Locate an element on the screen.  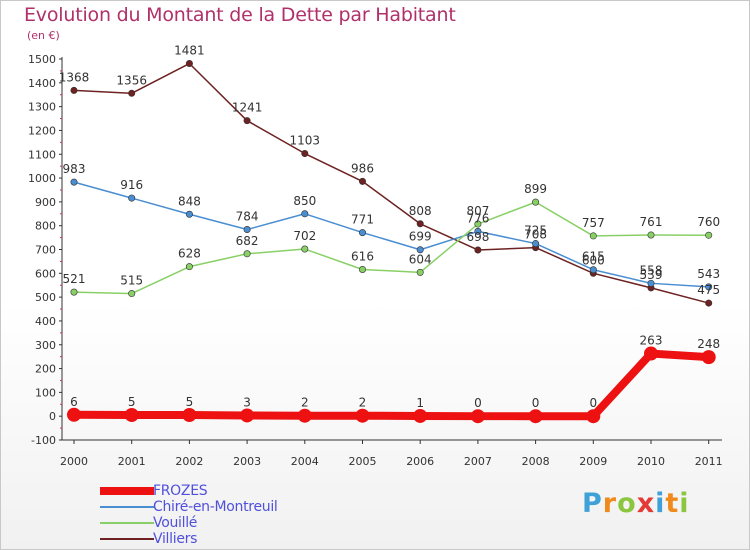
data-label: 6 is located at coordinates (74, 402).